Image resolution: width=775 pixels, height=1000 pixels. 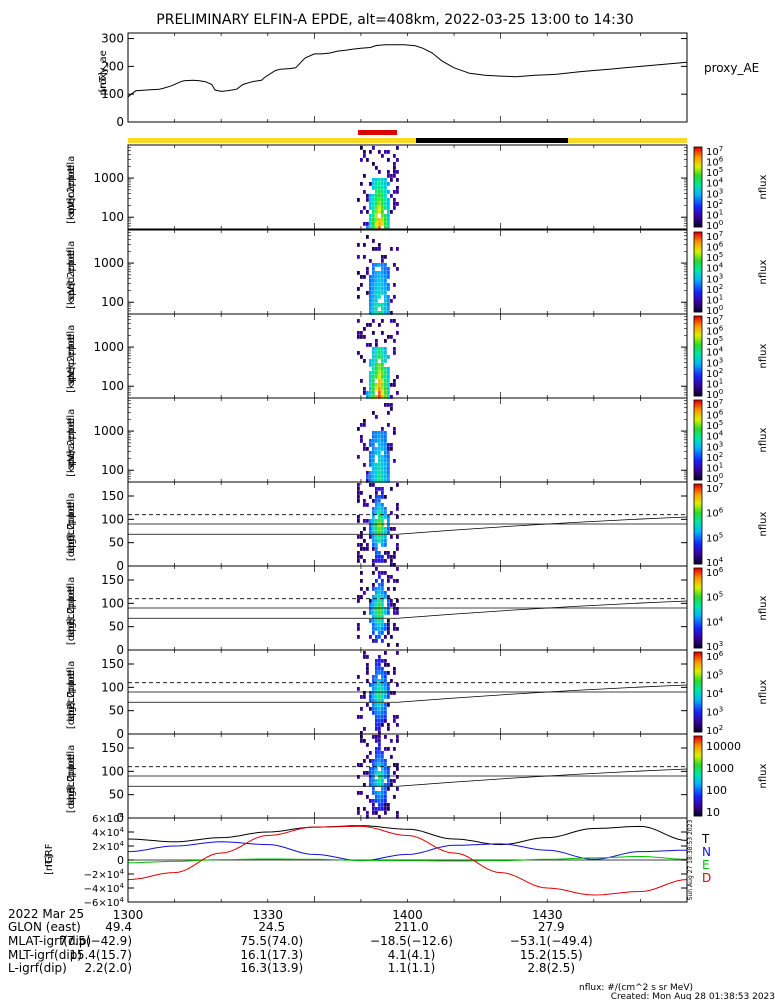 What do you see at coordinates (71, 715) in the screenshot?
I see `pa_ch2-ylabel-line: [deg]` at bounding box center [71, 715].